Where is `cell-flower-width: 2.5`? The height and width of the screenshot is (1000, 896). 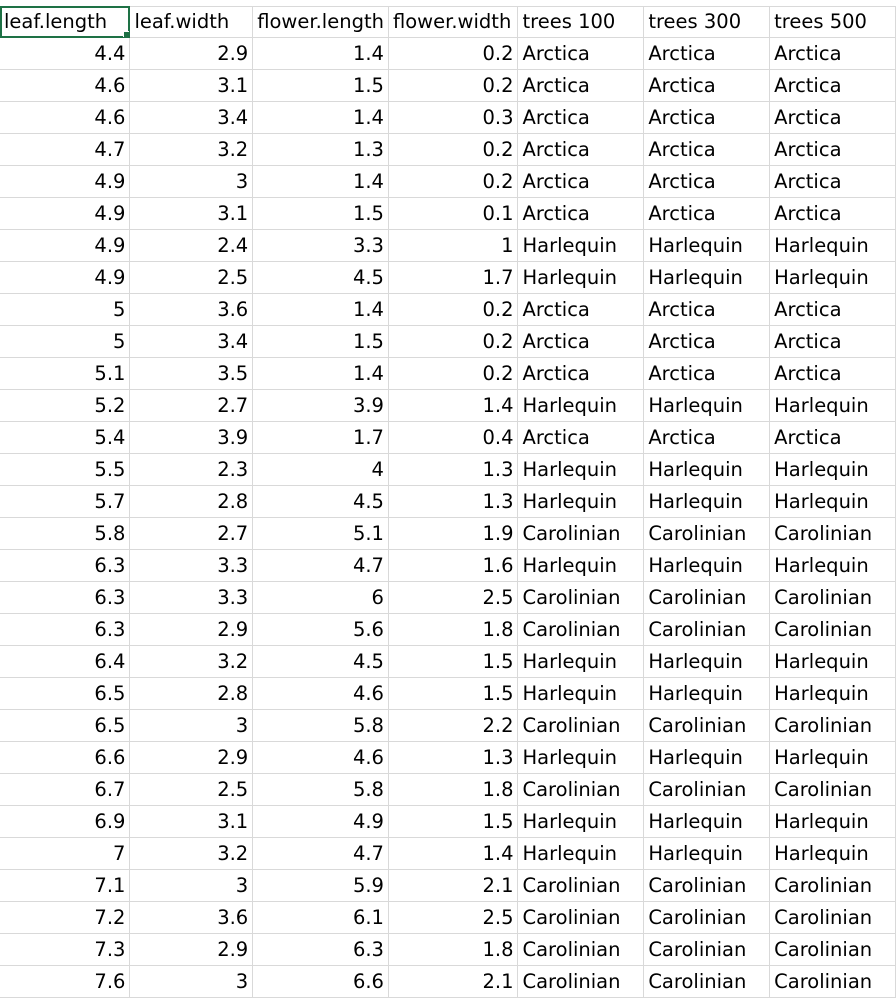
cell-flower-width: 2.5 is located at coordinates (453, 597).